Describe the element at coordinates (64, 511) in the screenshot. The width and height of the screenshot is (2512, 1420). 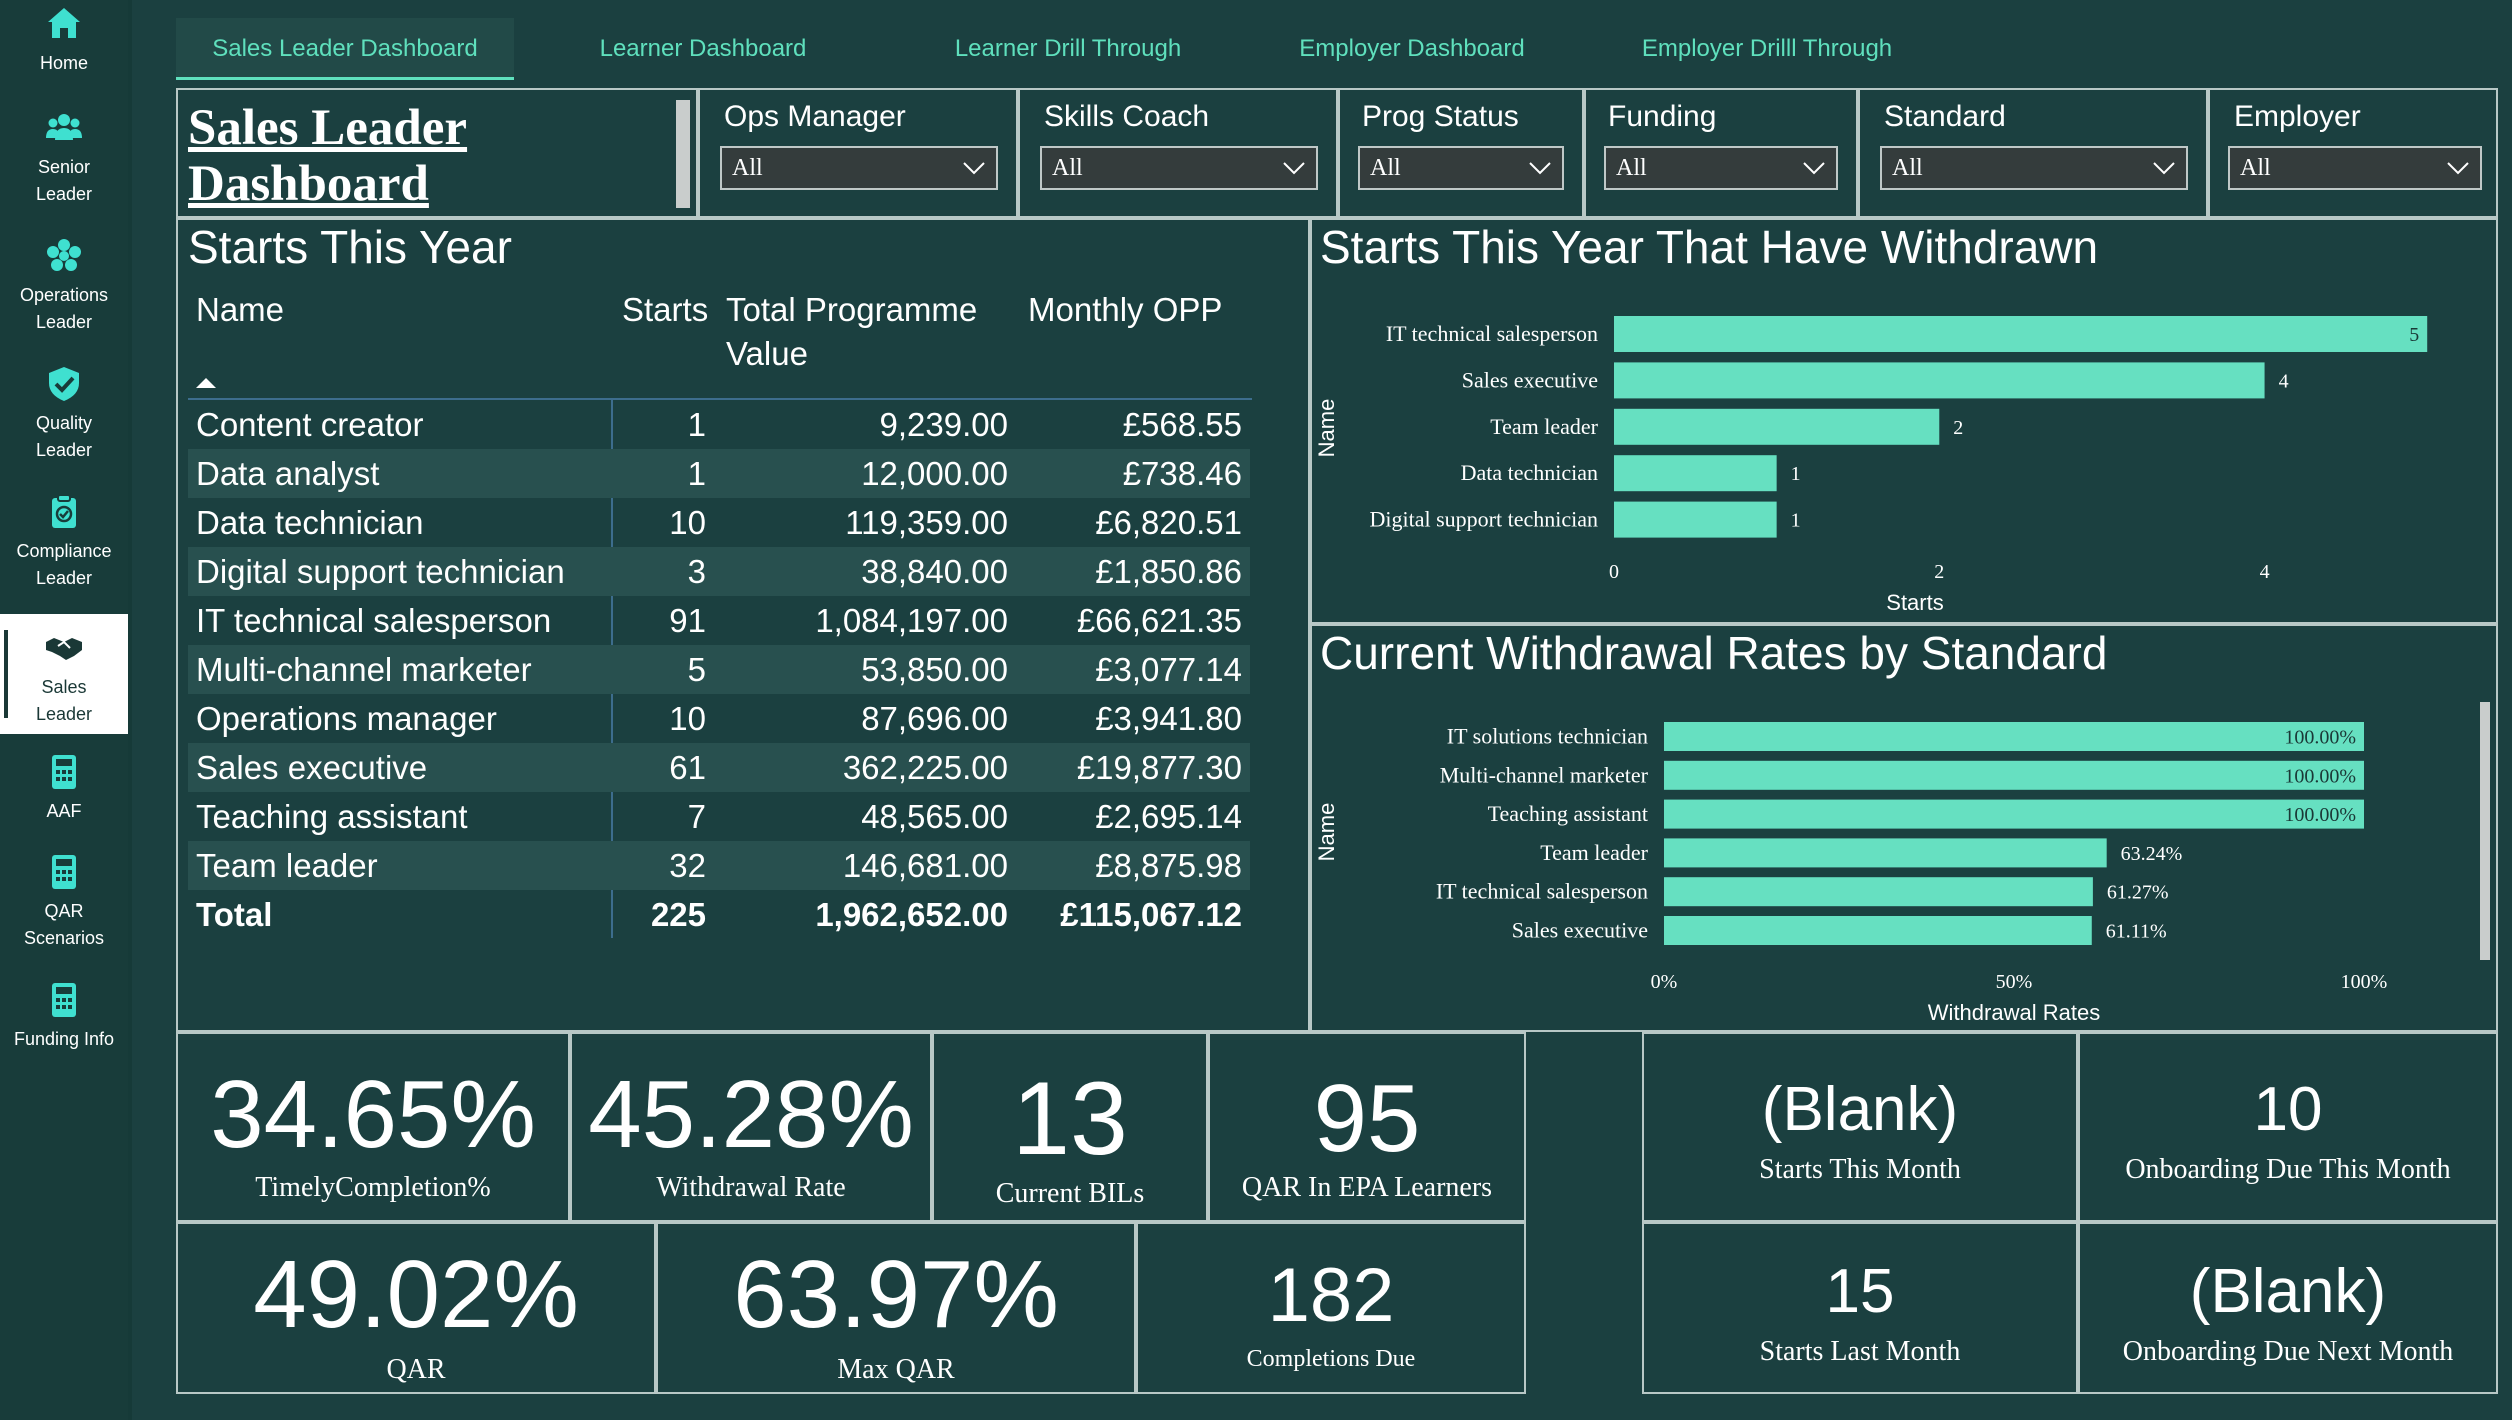
I see `clipboard-check-icon` at that location.